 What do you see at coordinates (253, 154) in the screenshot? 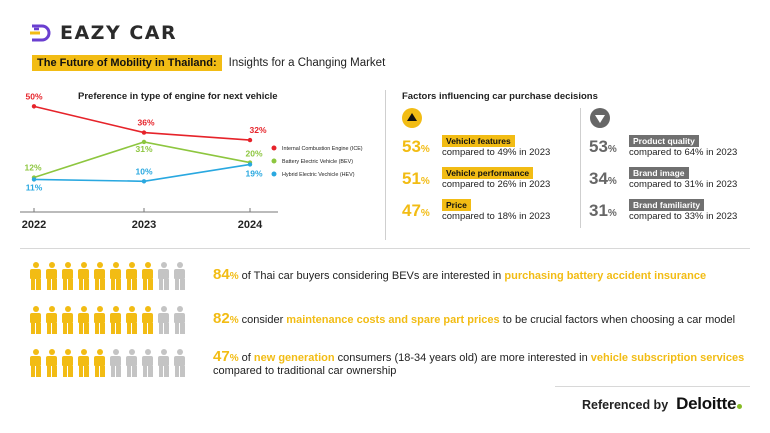
I see `data-label: 20%` at bounding box center [253, 154].